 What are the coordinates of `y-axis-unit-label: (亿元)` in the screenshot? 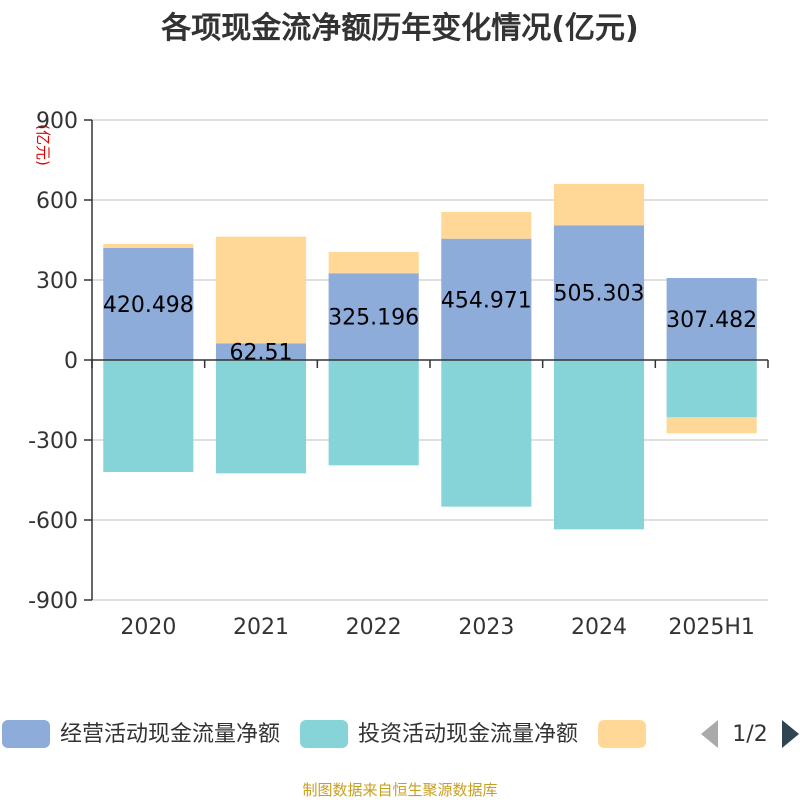 It's located at (43, 145).